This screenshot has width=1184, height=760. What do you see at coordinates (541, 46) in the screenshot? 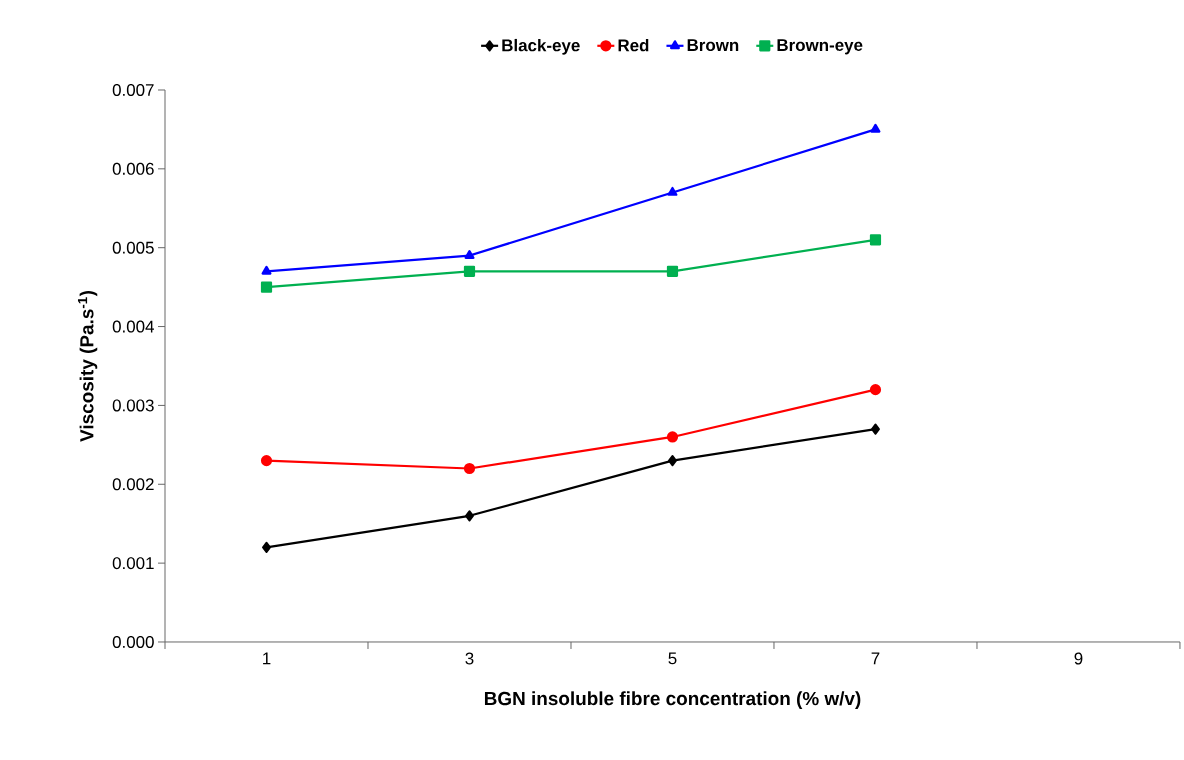
I see `legend-label: Black-eye` at bounding box center [541, 46].